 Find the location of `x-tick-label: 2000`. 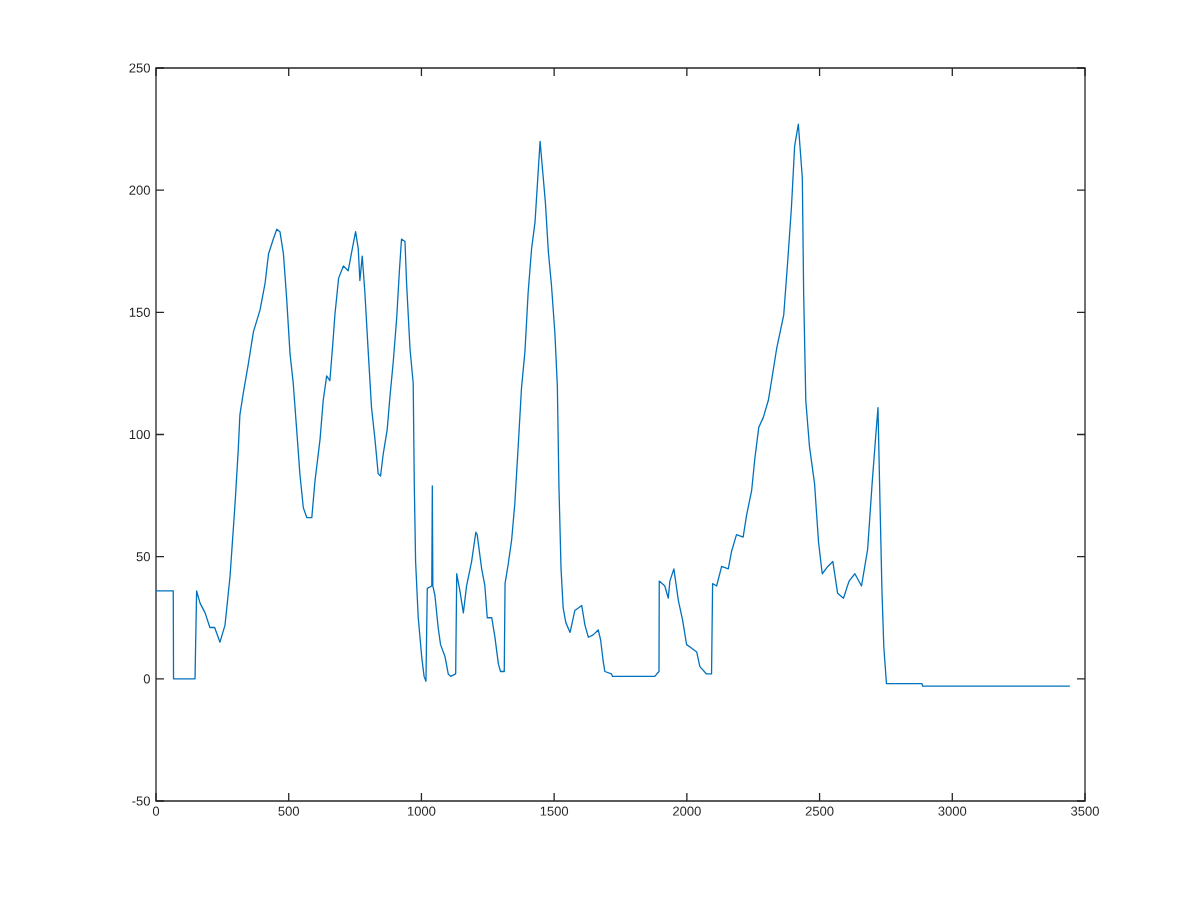

x-tick-label: 2000 is located at coordinates (687, 811).